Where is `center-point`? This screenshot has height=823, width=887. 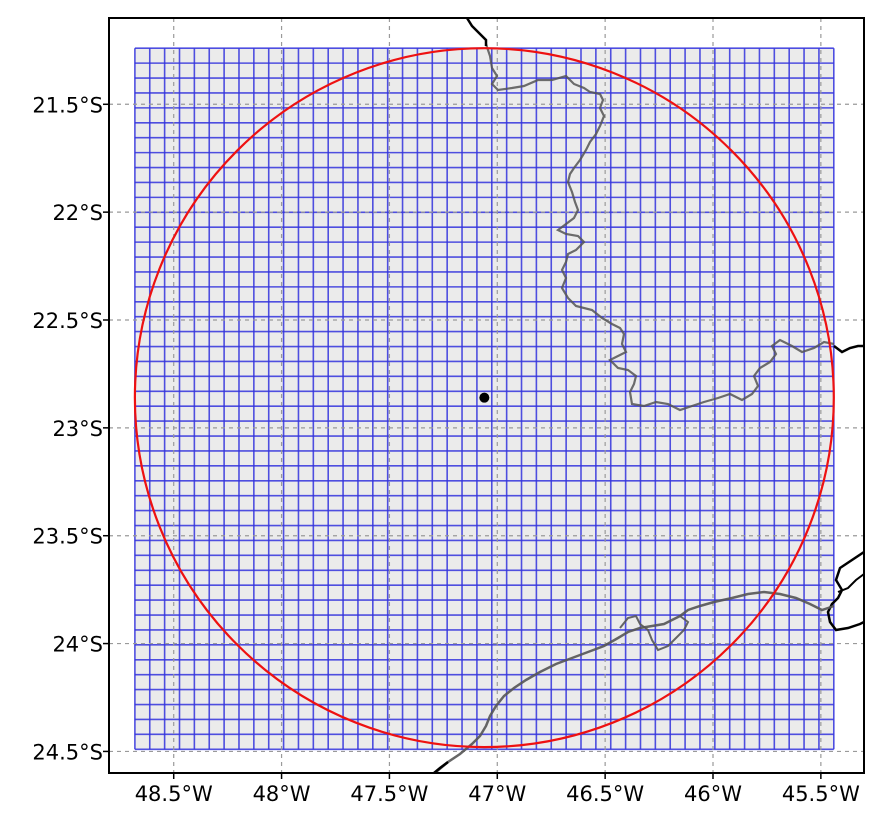
center-point is located at coordinates (484, 397).